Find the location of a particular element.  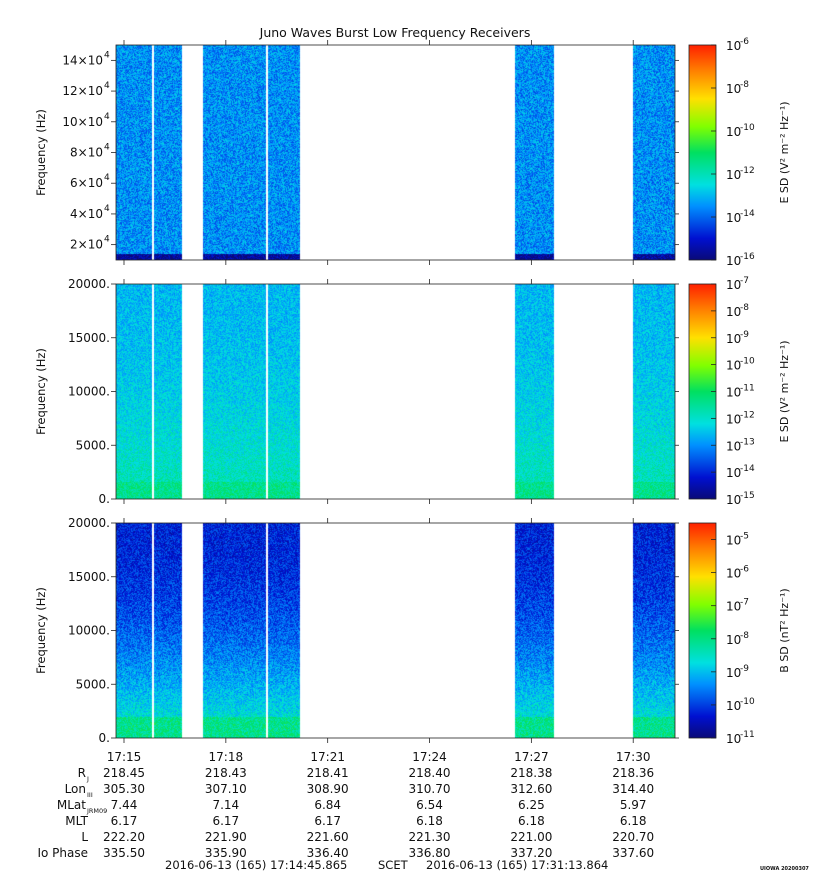

ephemeris-label: MLT is located at coordinates (76, 821).